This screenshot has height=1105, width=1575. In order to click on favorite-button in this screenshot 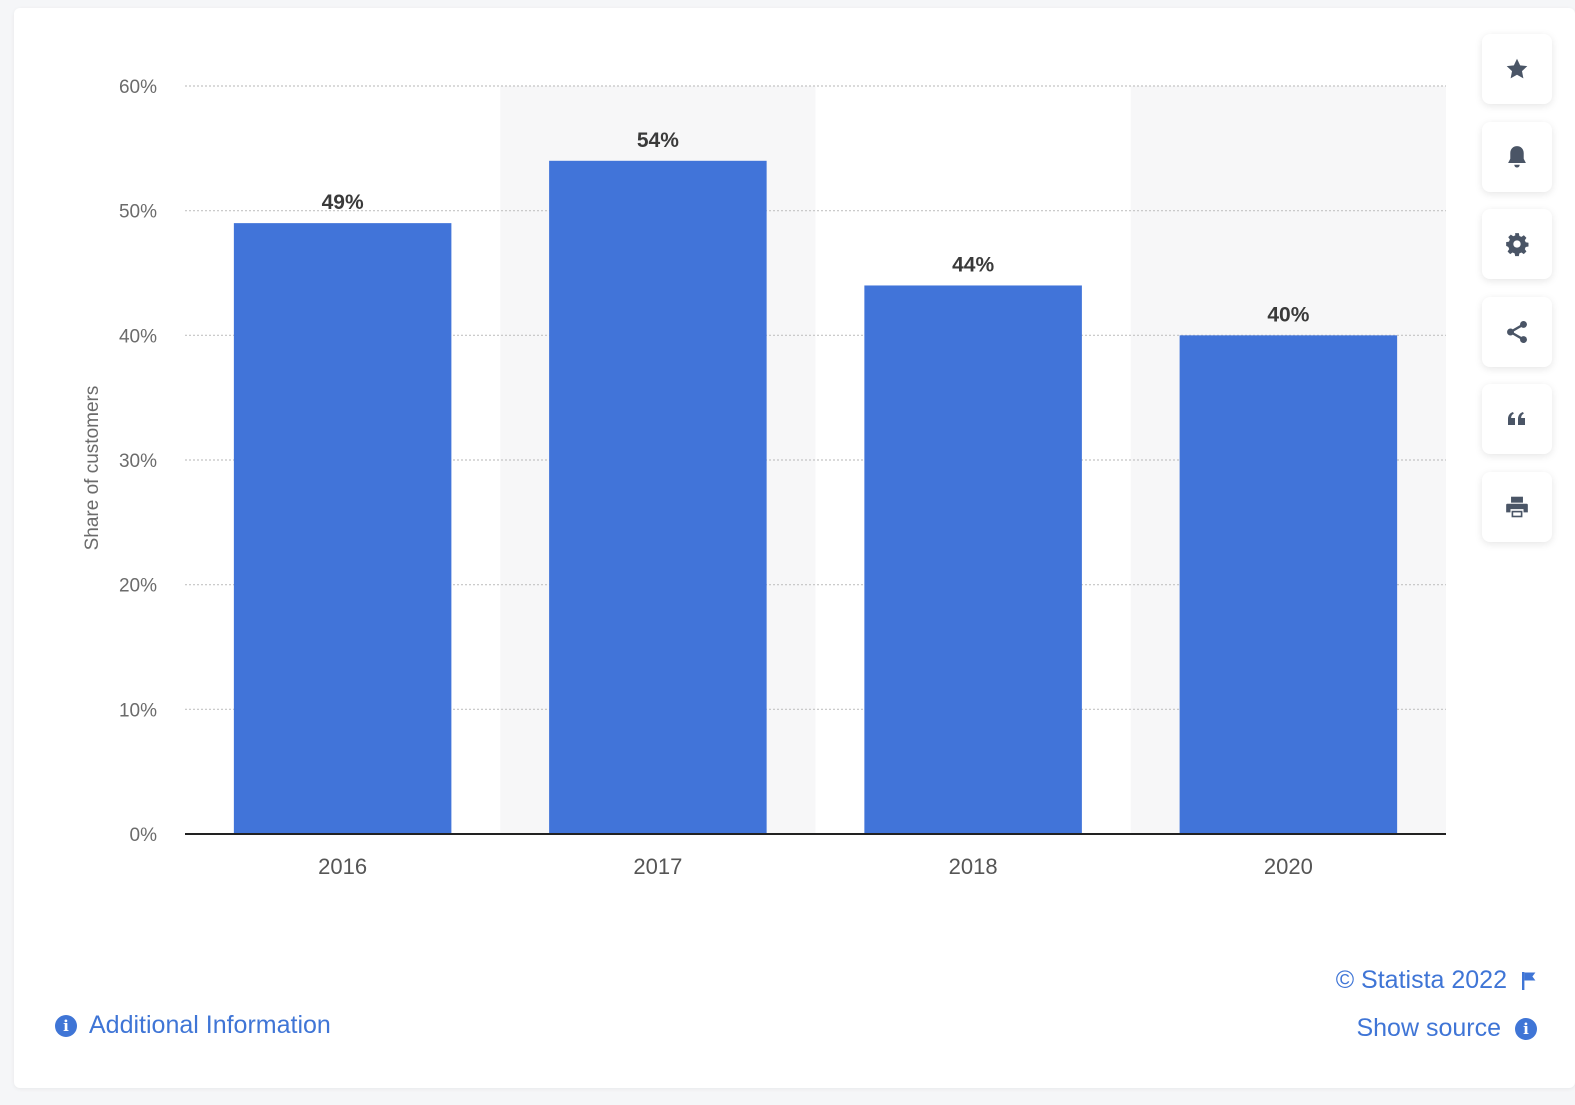, I will do `click(1517, 69)`.